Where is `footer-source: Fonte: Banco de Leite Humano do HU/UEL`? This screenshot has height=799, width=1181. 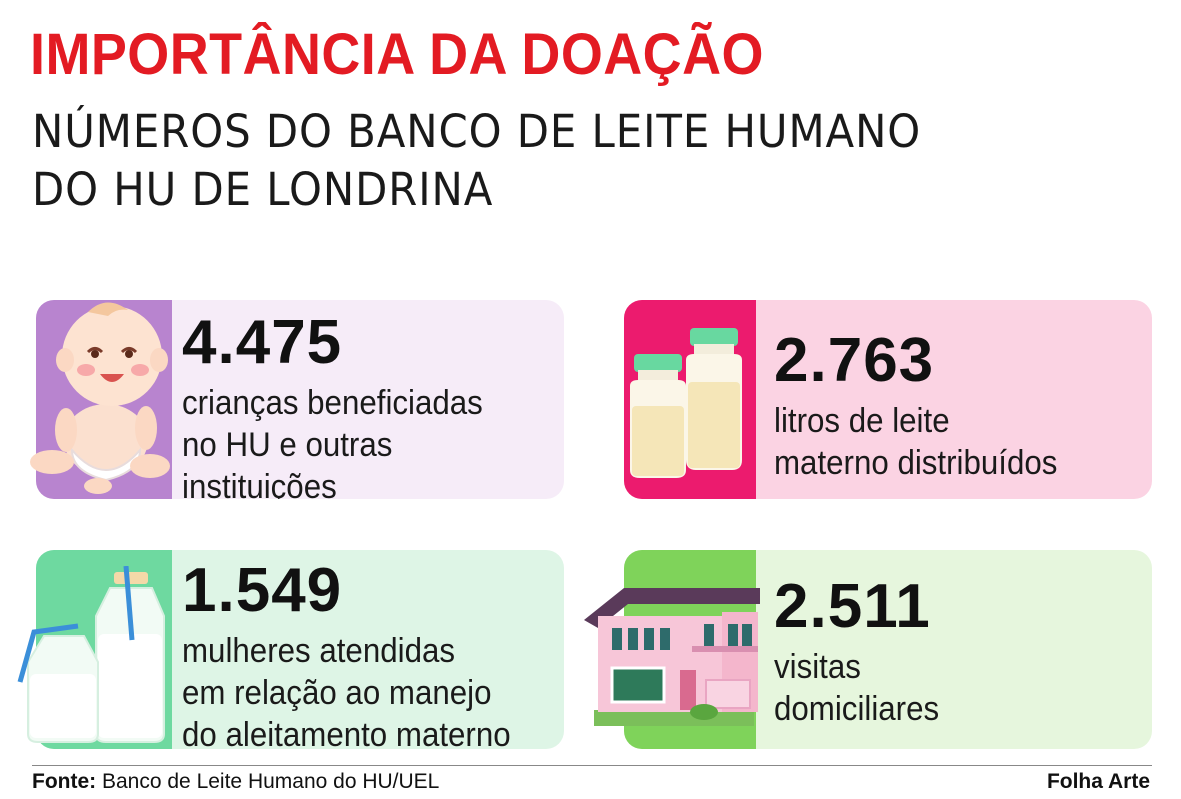
footer-source: Fonte: Banco de Leite Humano do HU/UEL is located at coordinates (235, 782).